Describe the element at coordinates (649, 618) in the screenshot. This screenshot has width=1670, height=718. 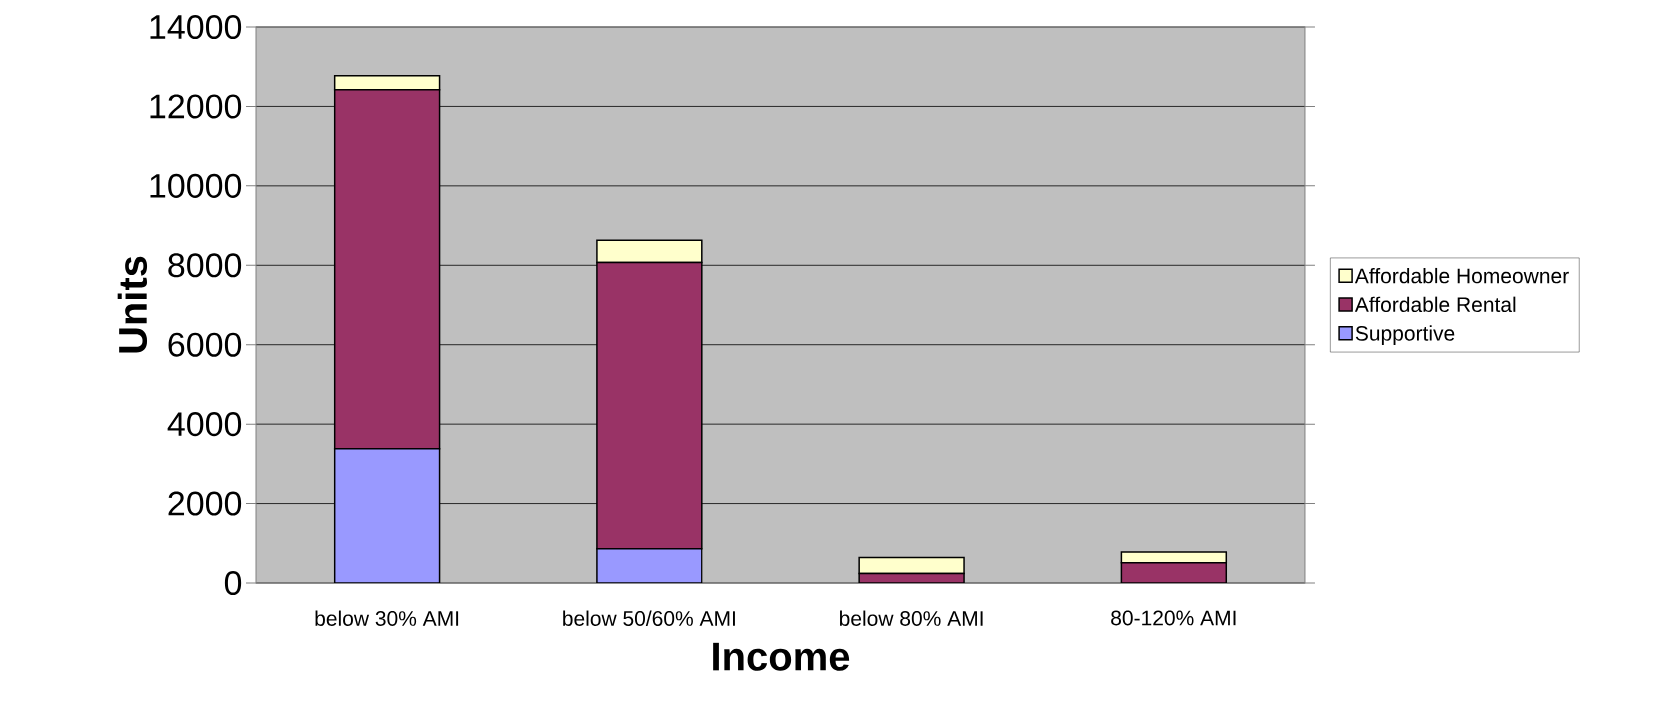
I see `x-tick-label: below 50/60% AMI` at that location.